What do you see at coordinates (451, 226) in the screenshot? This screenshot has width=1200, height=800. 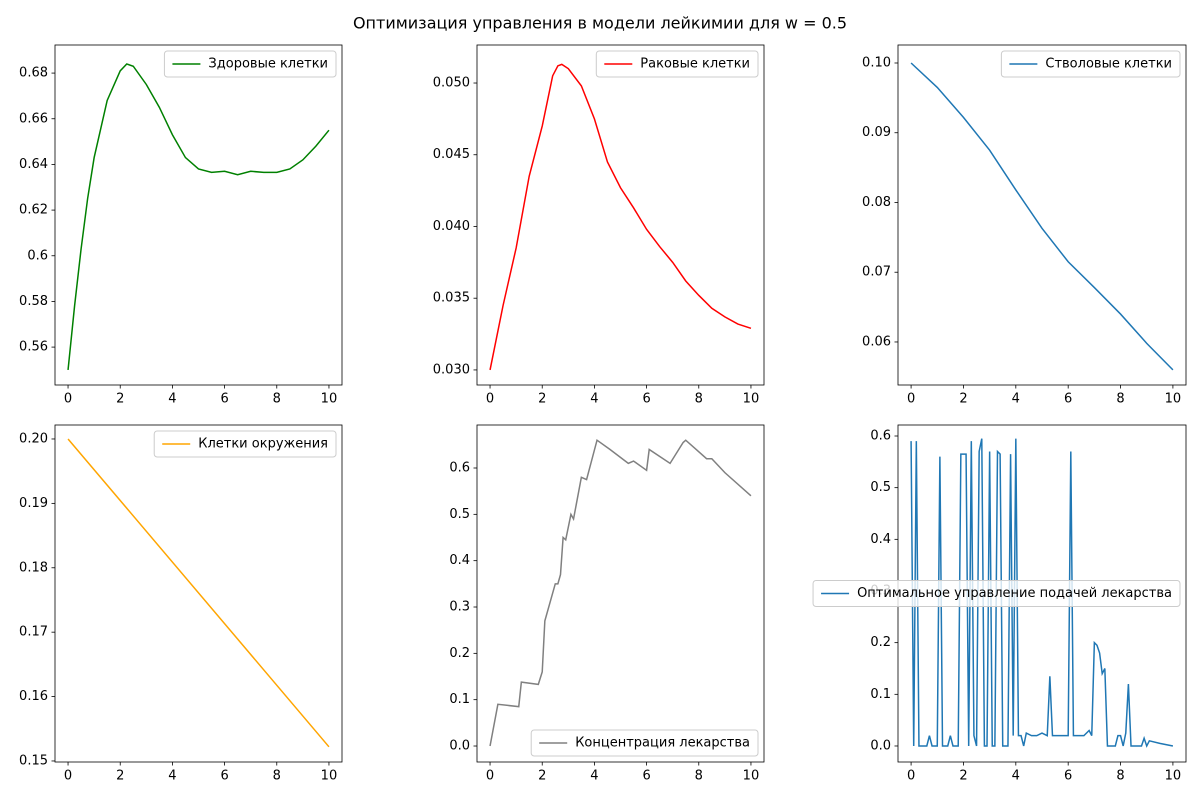 I see `y-tick-label: 0.040` at bounding box center [451, 226].